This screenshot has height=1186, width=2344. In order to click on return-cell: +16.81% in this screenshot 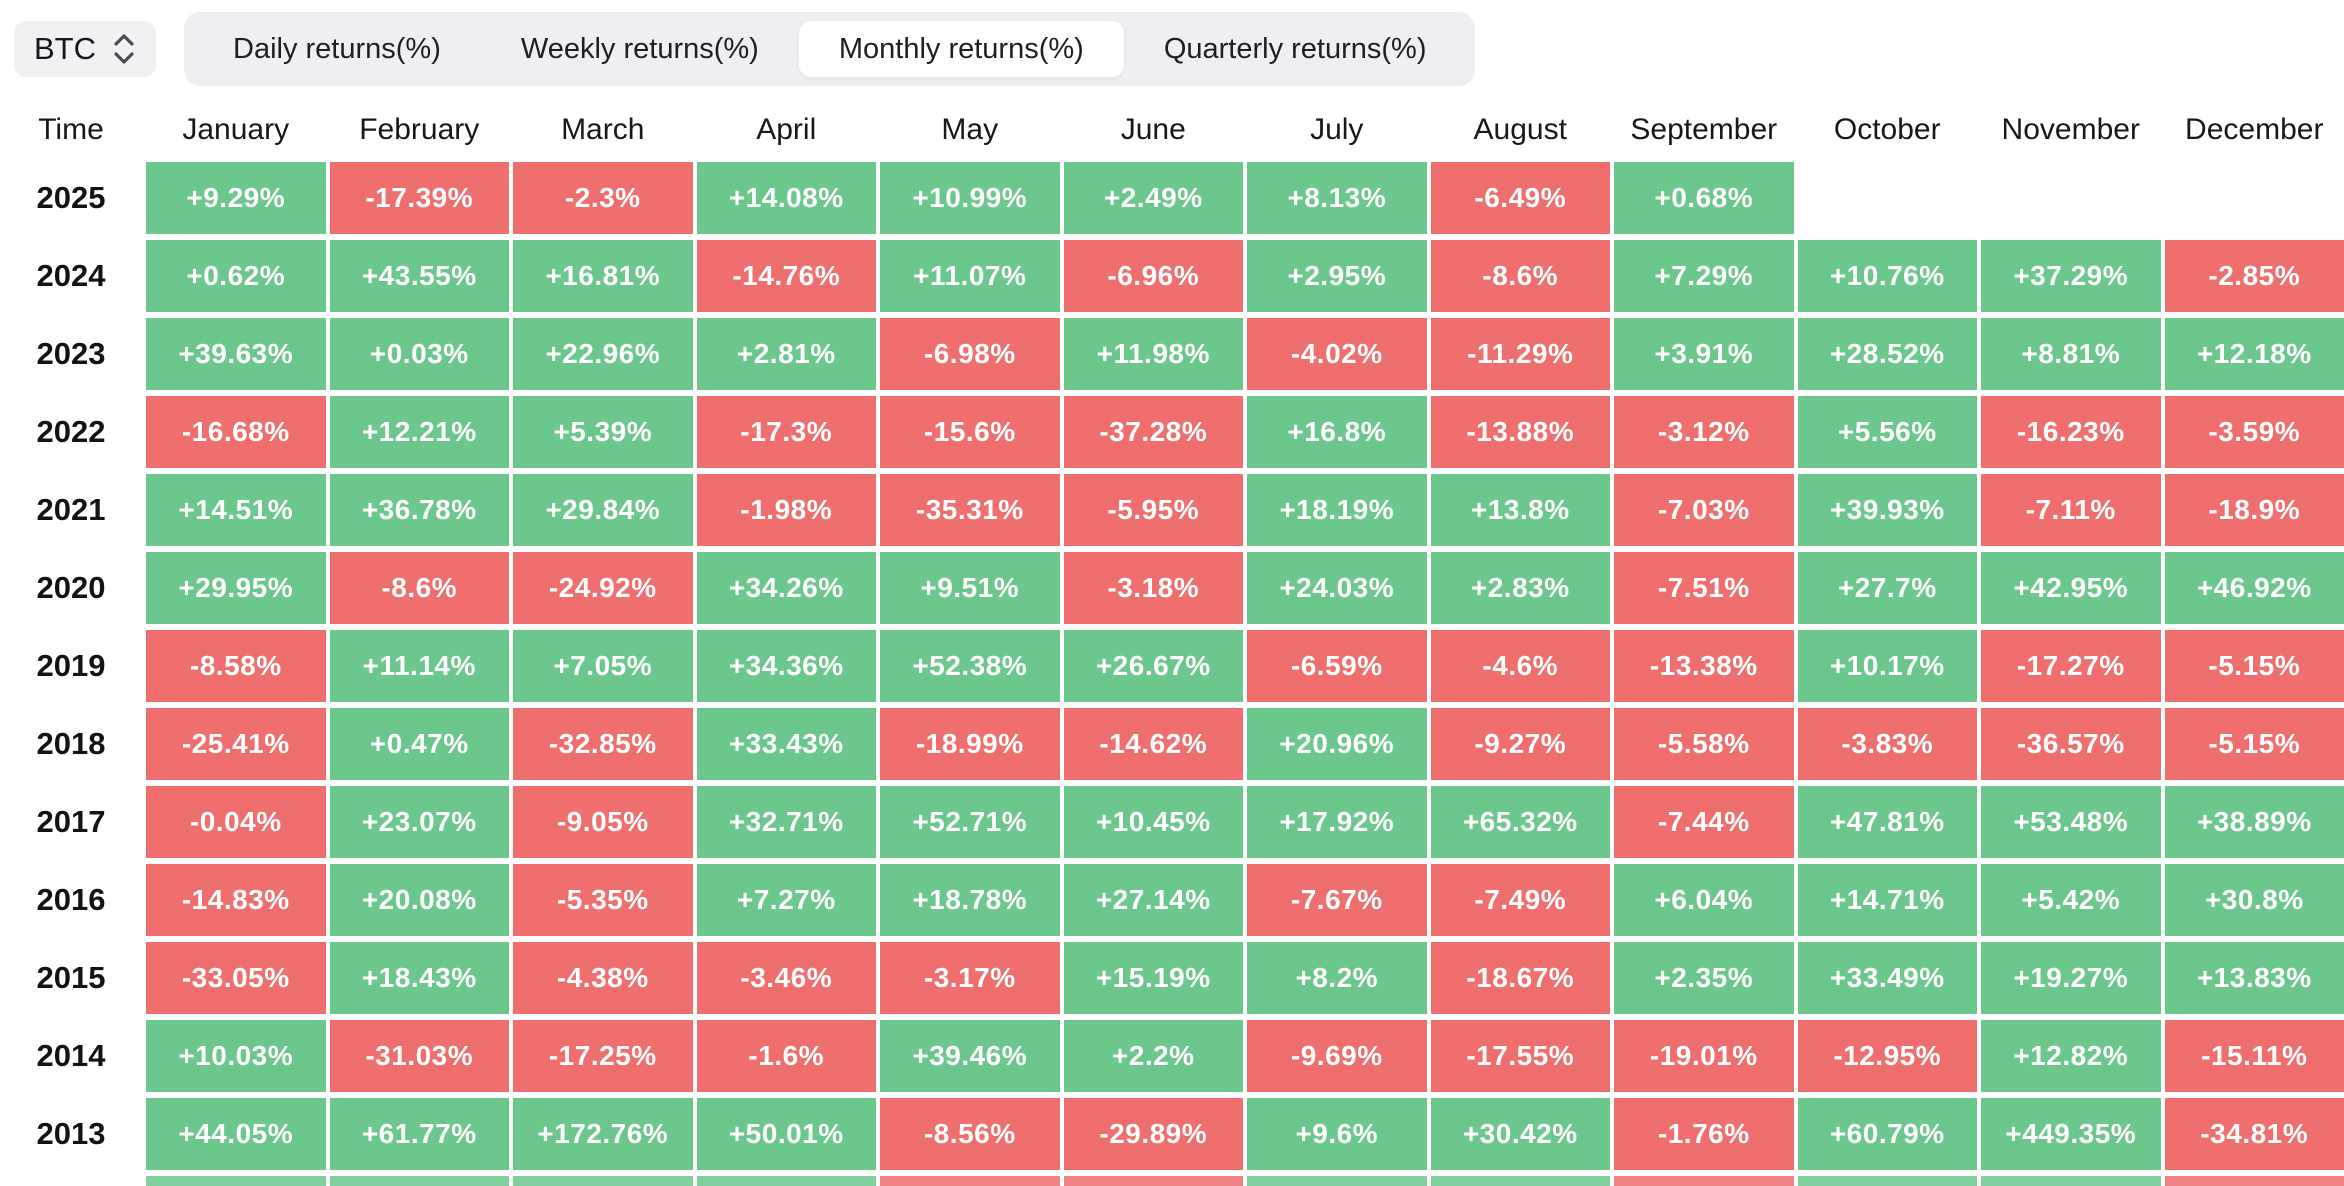, I will do `click(603, 276)`.